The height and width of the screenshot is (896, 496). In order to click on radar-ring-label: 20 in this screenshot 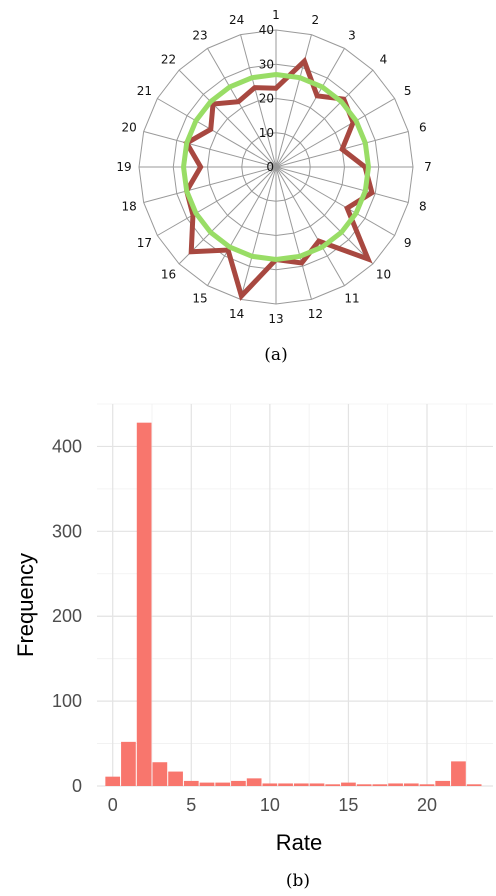, I will do `click(266, 99)`.